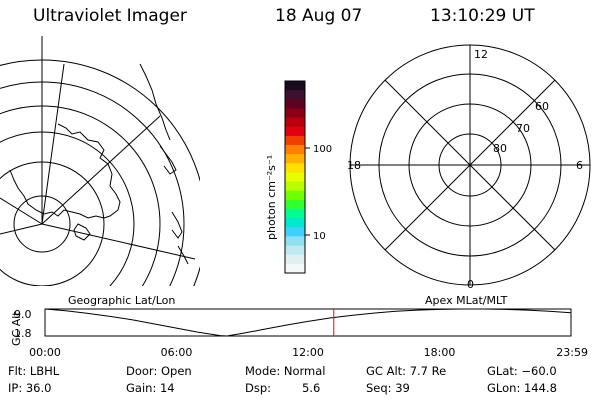  I want to click on ip-info: IP: 36.0, so click(30, 388).